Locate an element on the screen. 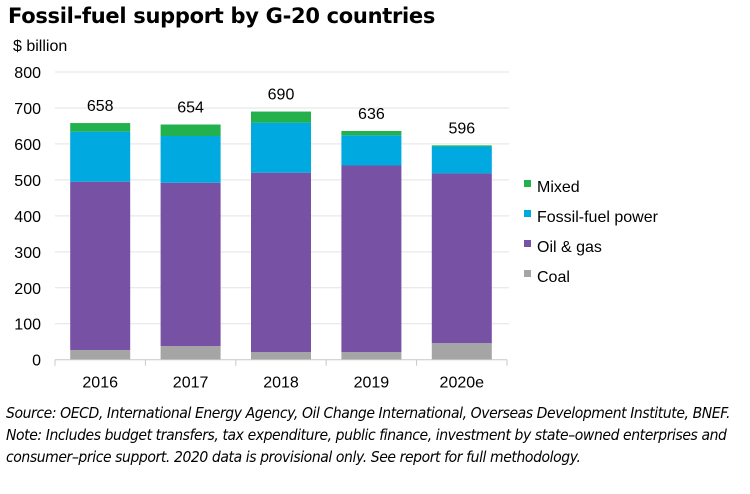 This screenshot has width=750, height=494. legend: Mixed Fossil-fuel power Oil & gas Coal is located at coordinates (591, 232).